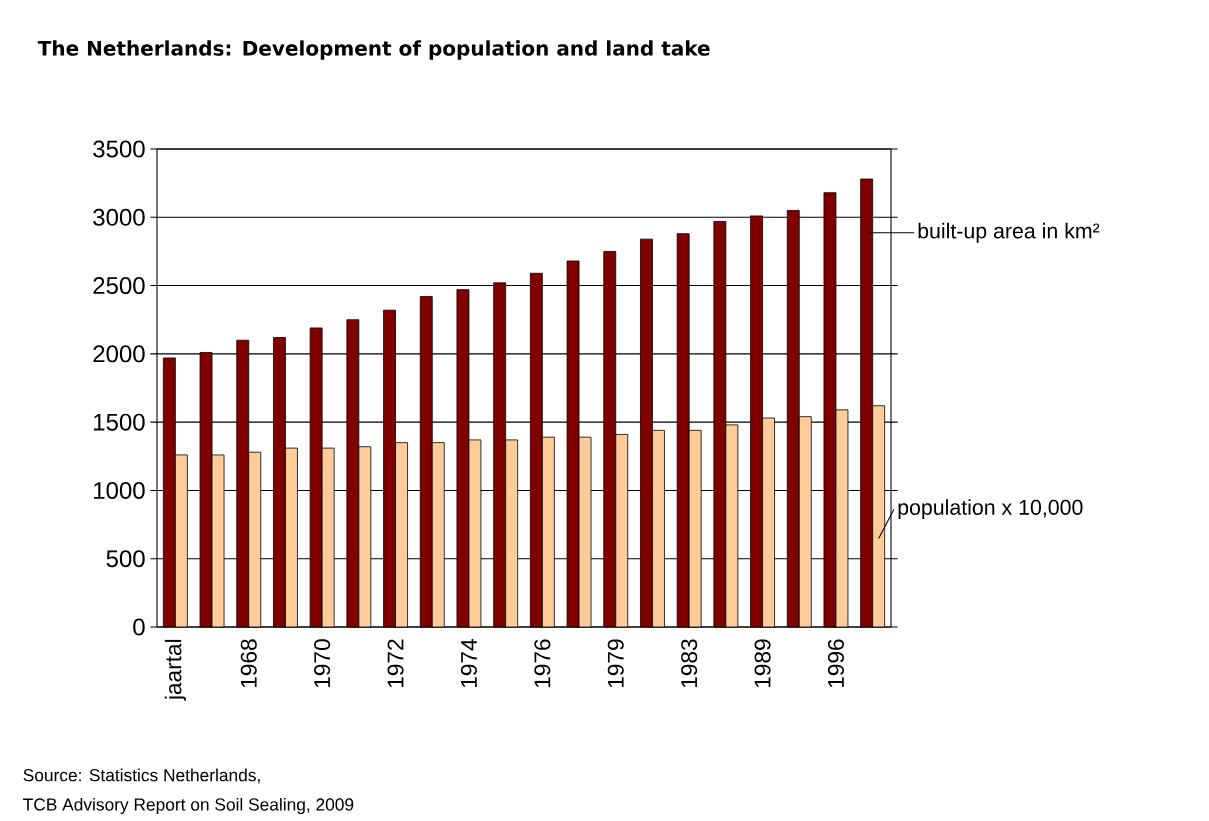 The height and width of the screenshot is (821, 1209). I want to click on x-tick-label: 1989, so click(762, 663).